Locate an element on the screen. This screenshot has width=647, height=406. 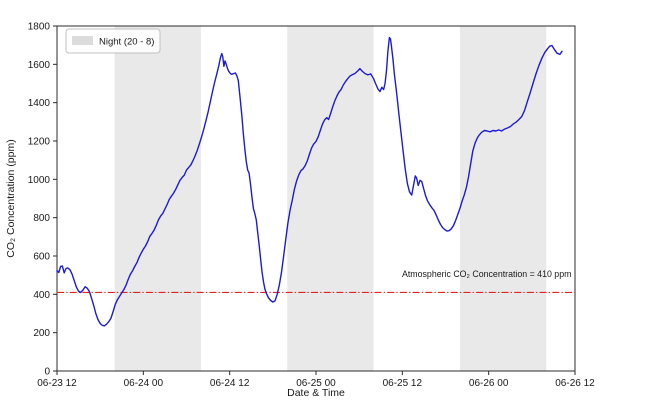
legend-night-label: Night (20 - 8) is located at coordinates (126, 42).